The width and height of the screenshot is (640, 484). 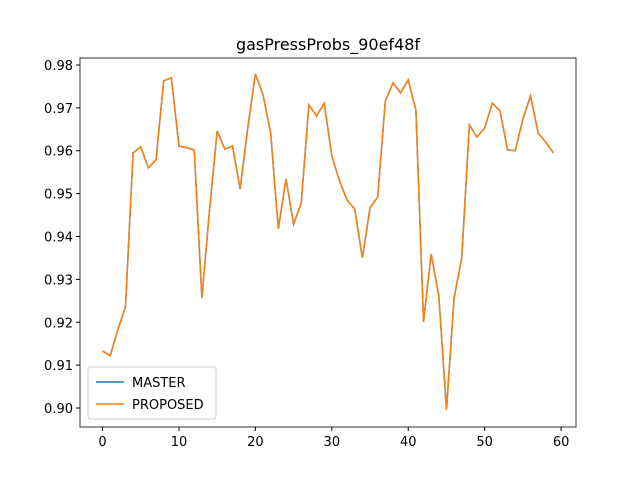 What do you see at coordinates (179, 442) in the screenshot?
I see `x-tick-label: 10` at bounding box center [179, 442].